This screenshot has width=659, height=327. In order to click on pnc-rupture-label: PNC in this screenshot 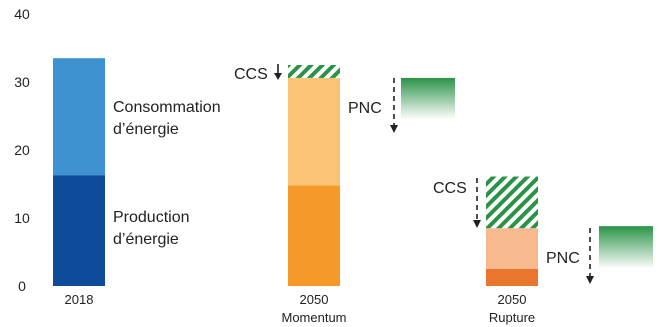, I will do `click(563, 258)`.